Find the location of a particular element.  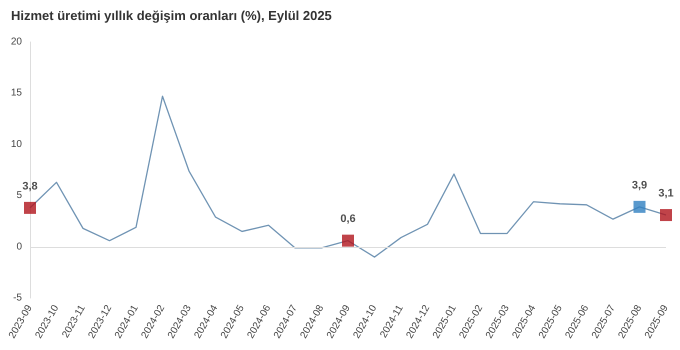

data-label: 3,8 is located at coordinates (30, 186).